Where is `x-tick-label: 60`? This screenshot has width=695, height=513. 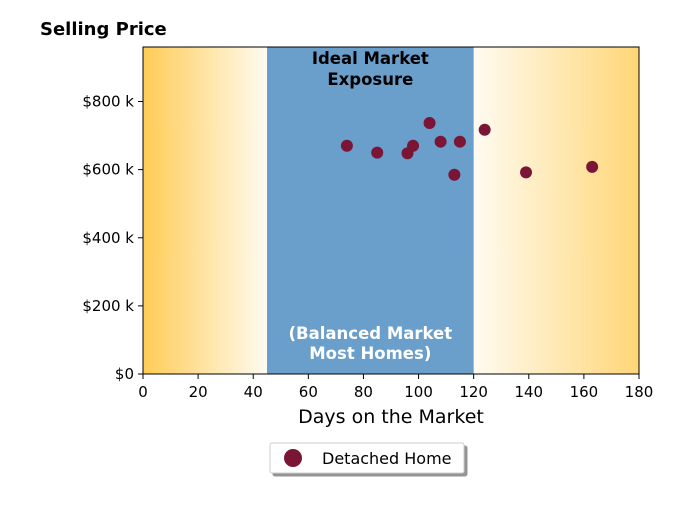
x-tick-label: 60 is located at coordinates (308, 392).